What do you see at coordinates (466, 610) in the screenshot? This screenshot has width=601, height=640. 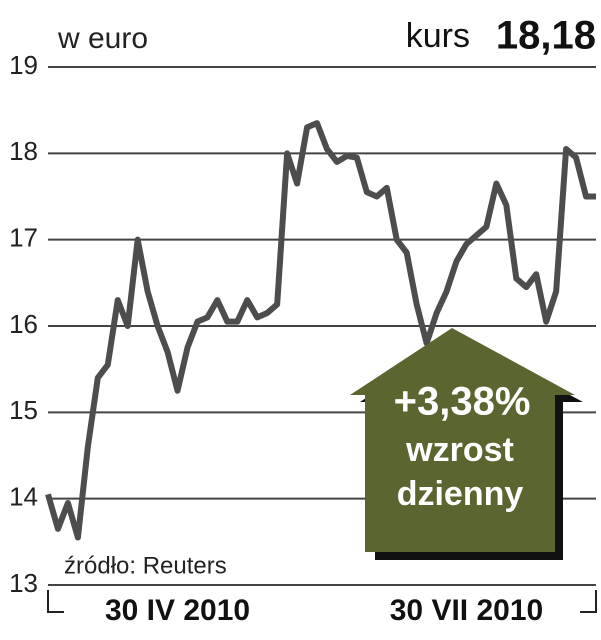 I see `x-tick-label: 30 VII 2010` at bounding box center [466, 610].